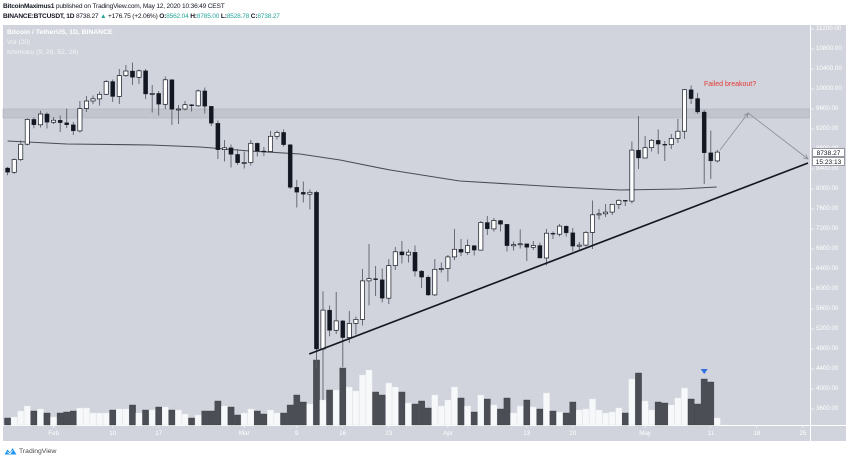 The height and width of the screenshot is (461, 850). What do you see at coordinates (29, 6) in the screenshot?
I see `author-link: BitcoinMaximus1` at bounding box center [29, 6].